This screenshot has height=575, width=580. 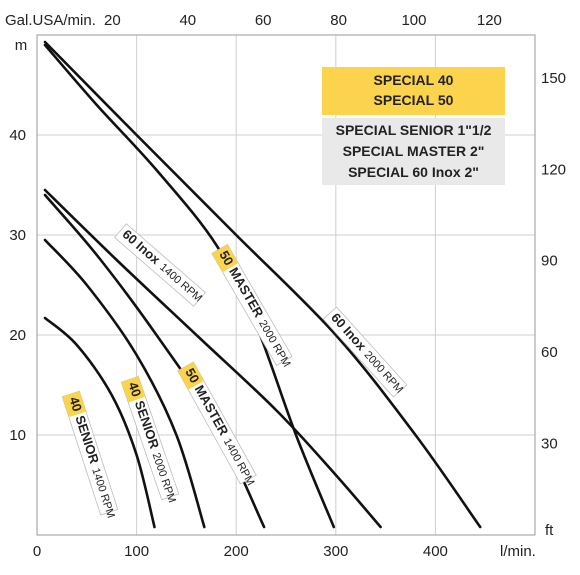 What do you see at coordinates (553, 78) in the screenshot?
I see `right-tick-label: 150` at bounding box center [553, 78].